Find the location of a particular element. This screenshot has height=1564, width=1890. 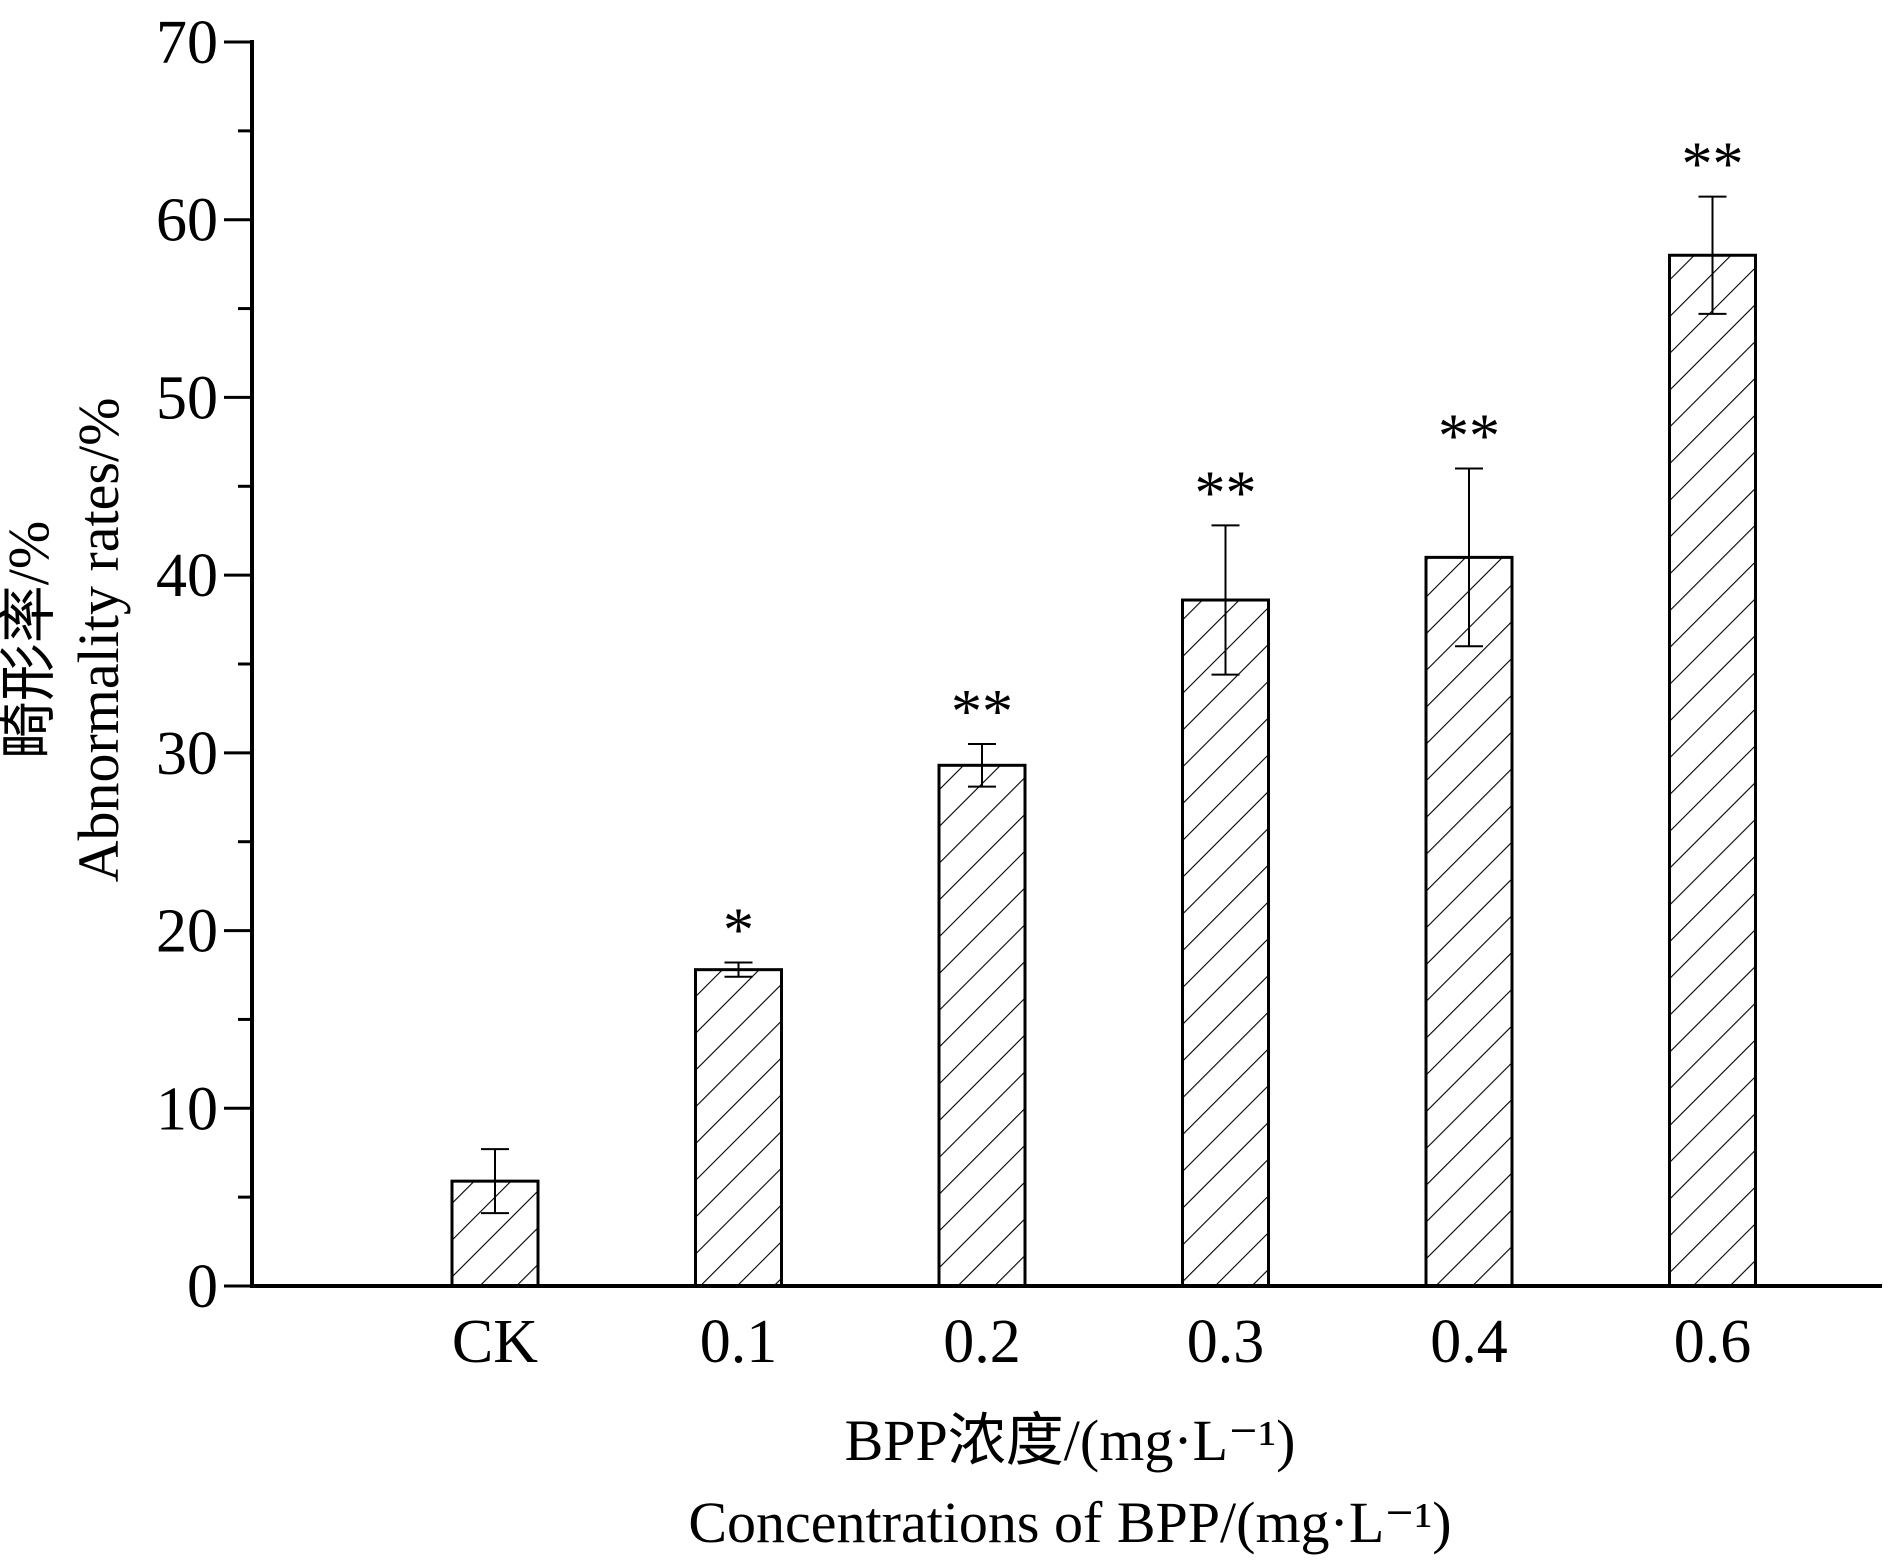

significance-label-5: ** is located at coordinates (1713, 165).